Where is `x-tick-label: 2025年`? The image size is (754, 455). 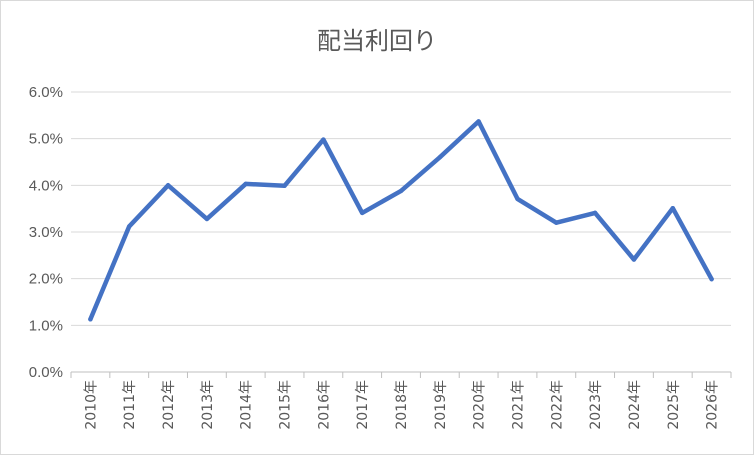 x-tick-label: 2025年 is located at coordinates (674, 405).